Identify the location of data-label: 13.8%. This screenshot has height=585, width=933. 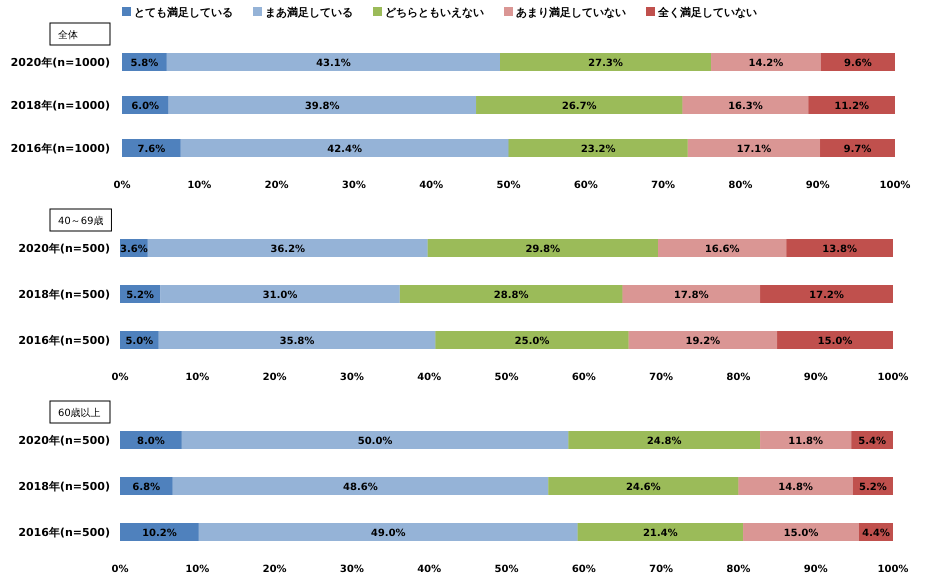
(840, 249).